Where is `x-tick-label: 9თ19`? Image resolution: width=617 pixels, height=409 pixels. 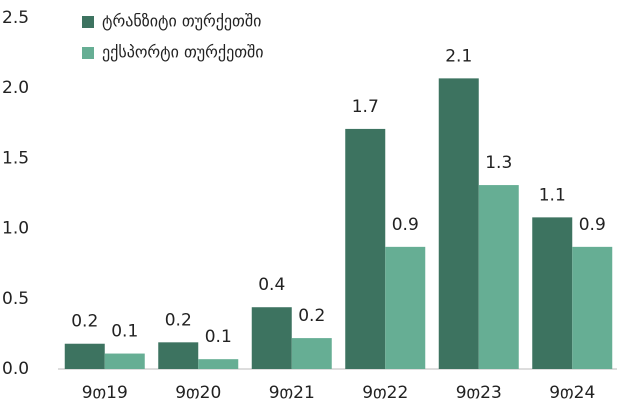 x-tick-label: 9თ19 is located at coordinates (105, 393).